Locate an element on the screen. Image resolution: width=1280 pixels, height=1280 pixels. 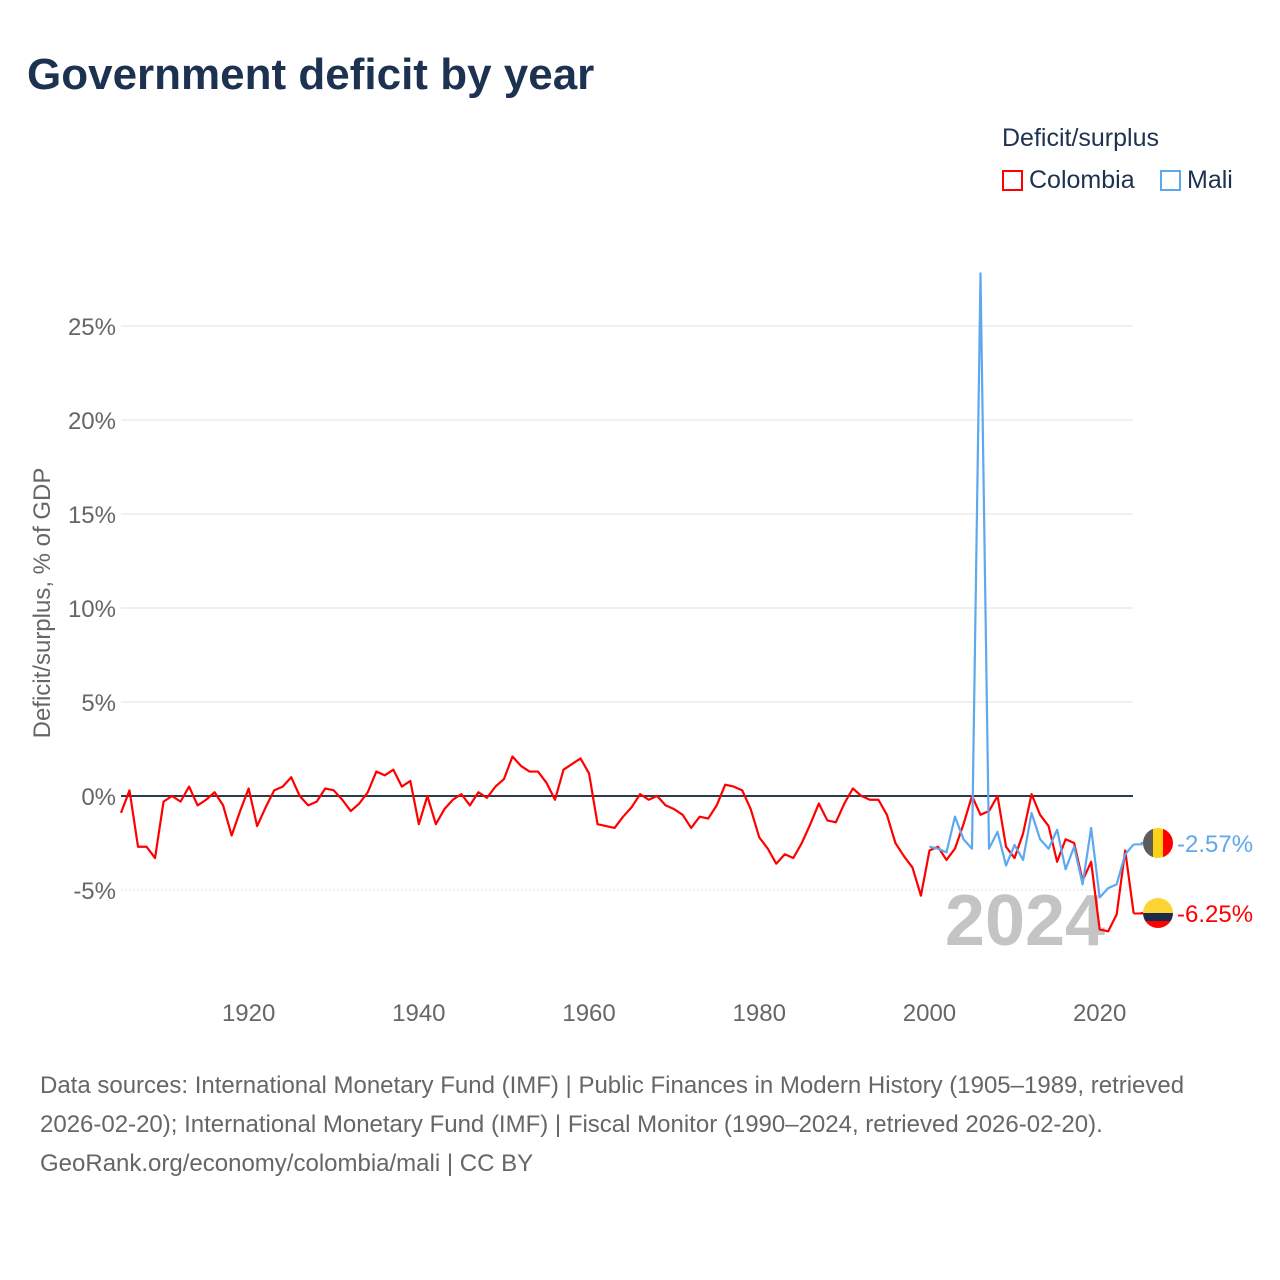
legend-title: Deficit/surplus is located at coordinates (1080, 138).